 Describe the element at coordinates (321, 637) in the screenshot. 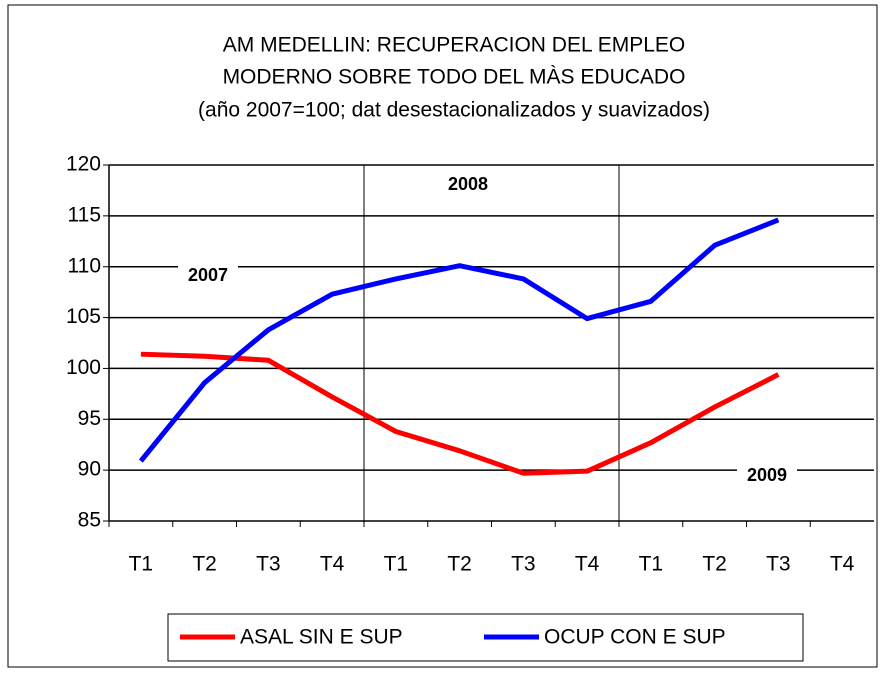

I see `legend-label: ASAL SIN E SUP` at that location.